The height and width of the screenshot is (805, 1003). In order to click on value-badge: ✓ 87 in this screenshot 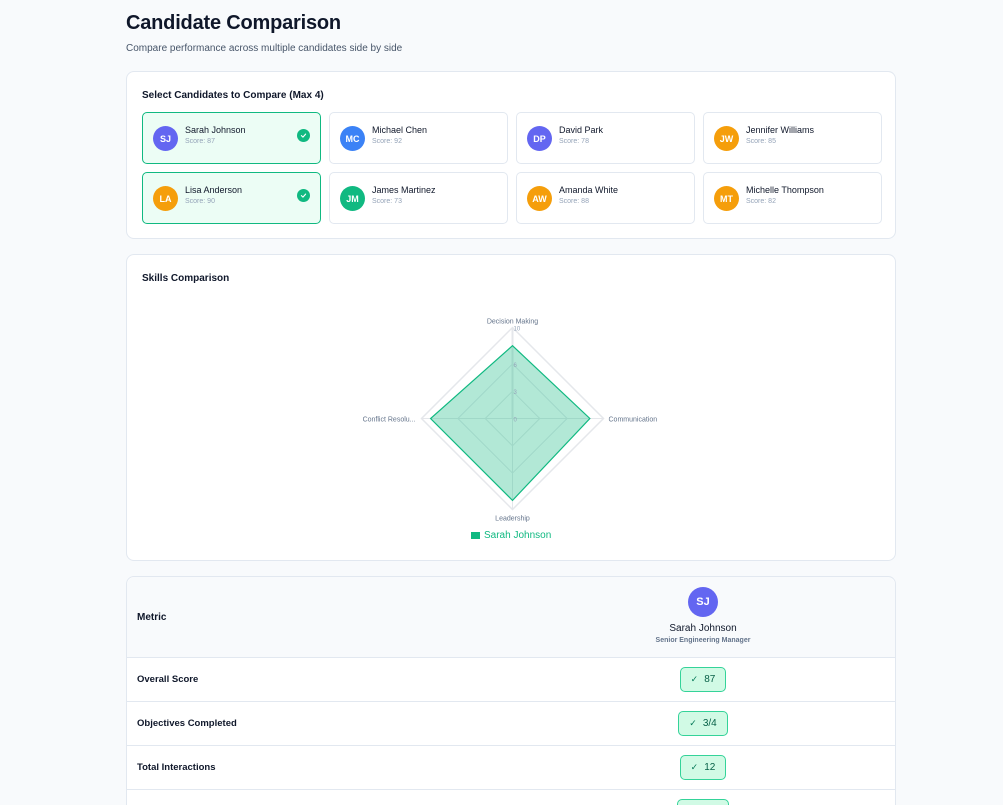, I will do `click(703, 679)`.